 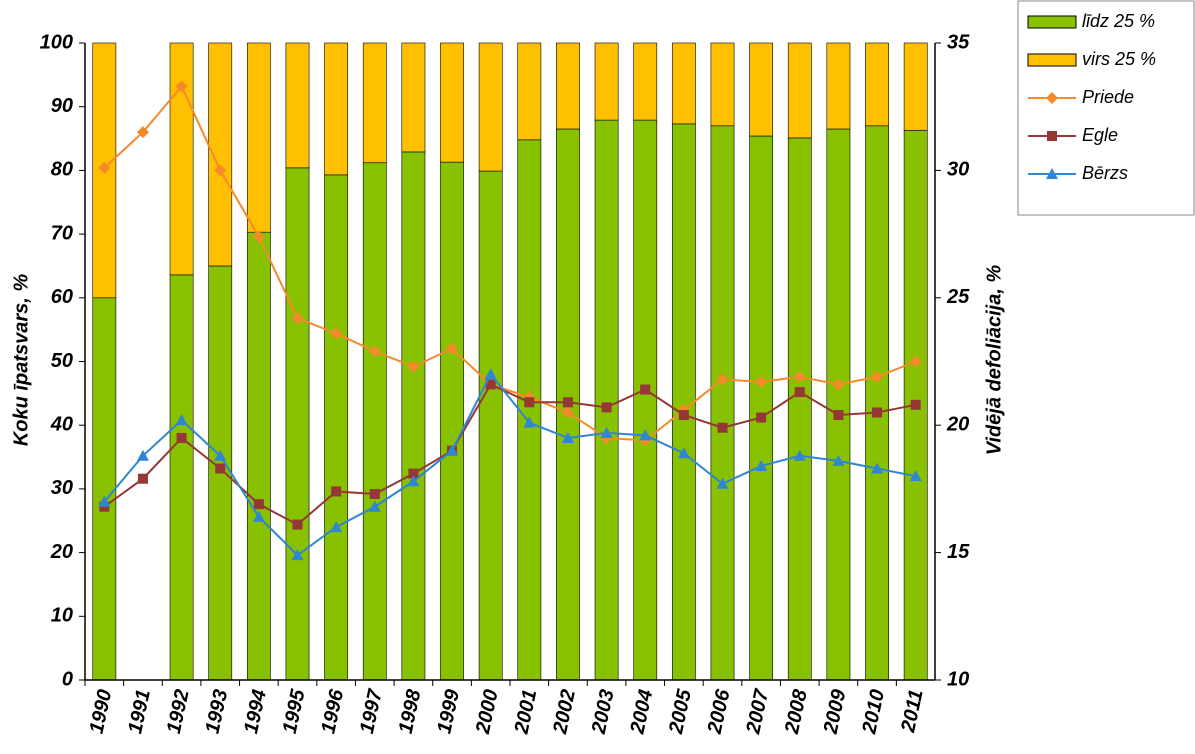 I want to click on x-tick-label: 2007, so click(x=757, y=712).